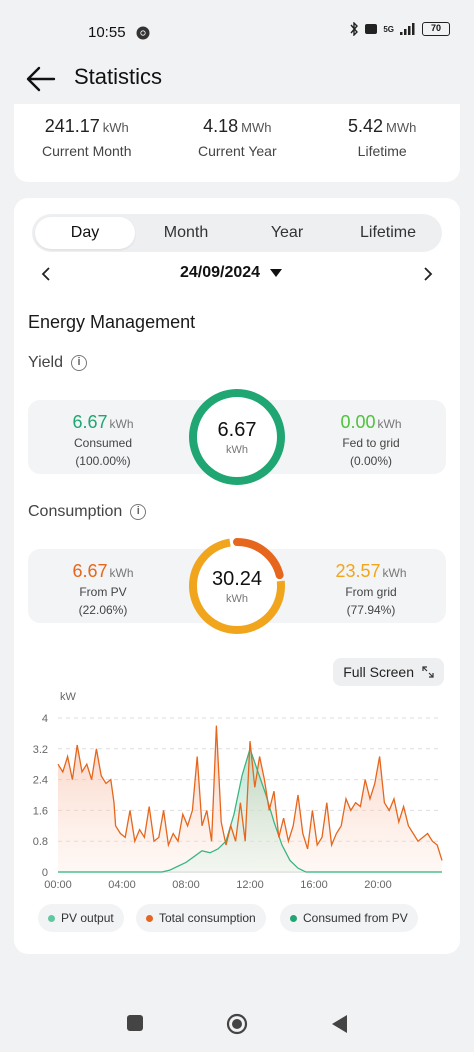 The width and height of the screenshot is (474, 1052). I want to click on yield-consumed: 6.67 kWh Consumed (100.00%), so click(103, 440).